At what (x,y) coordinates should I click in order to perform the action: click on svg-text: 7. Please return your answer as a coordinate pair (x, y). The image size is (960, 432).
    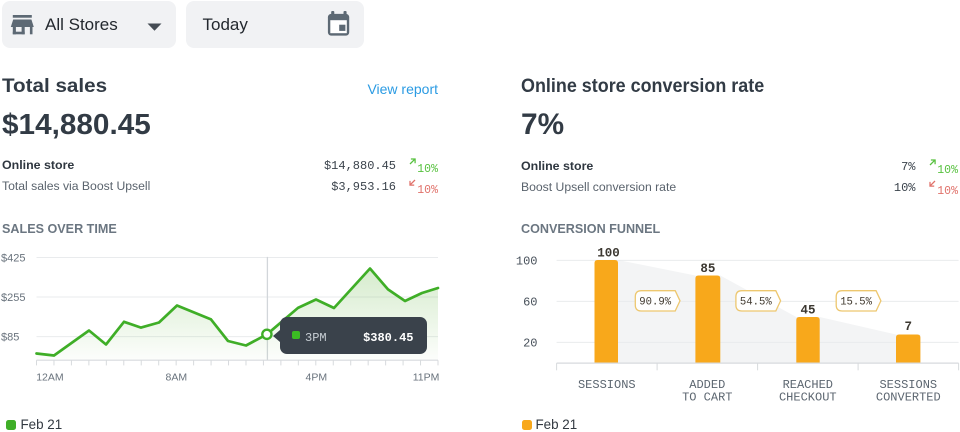
    Looking at the image, I should click on (908, 327).